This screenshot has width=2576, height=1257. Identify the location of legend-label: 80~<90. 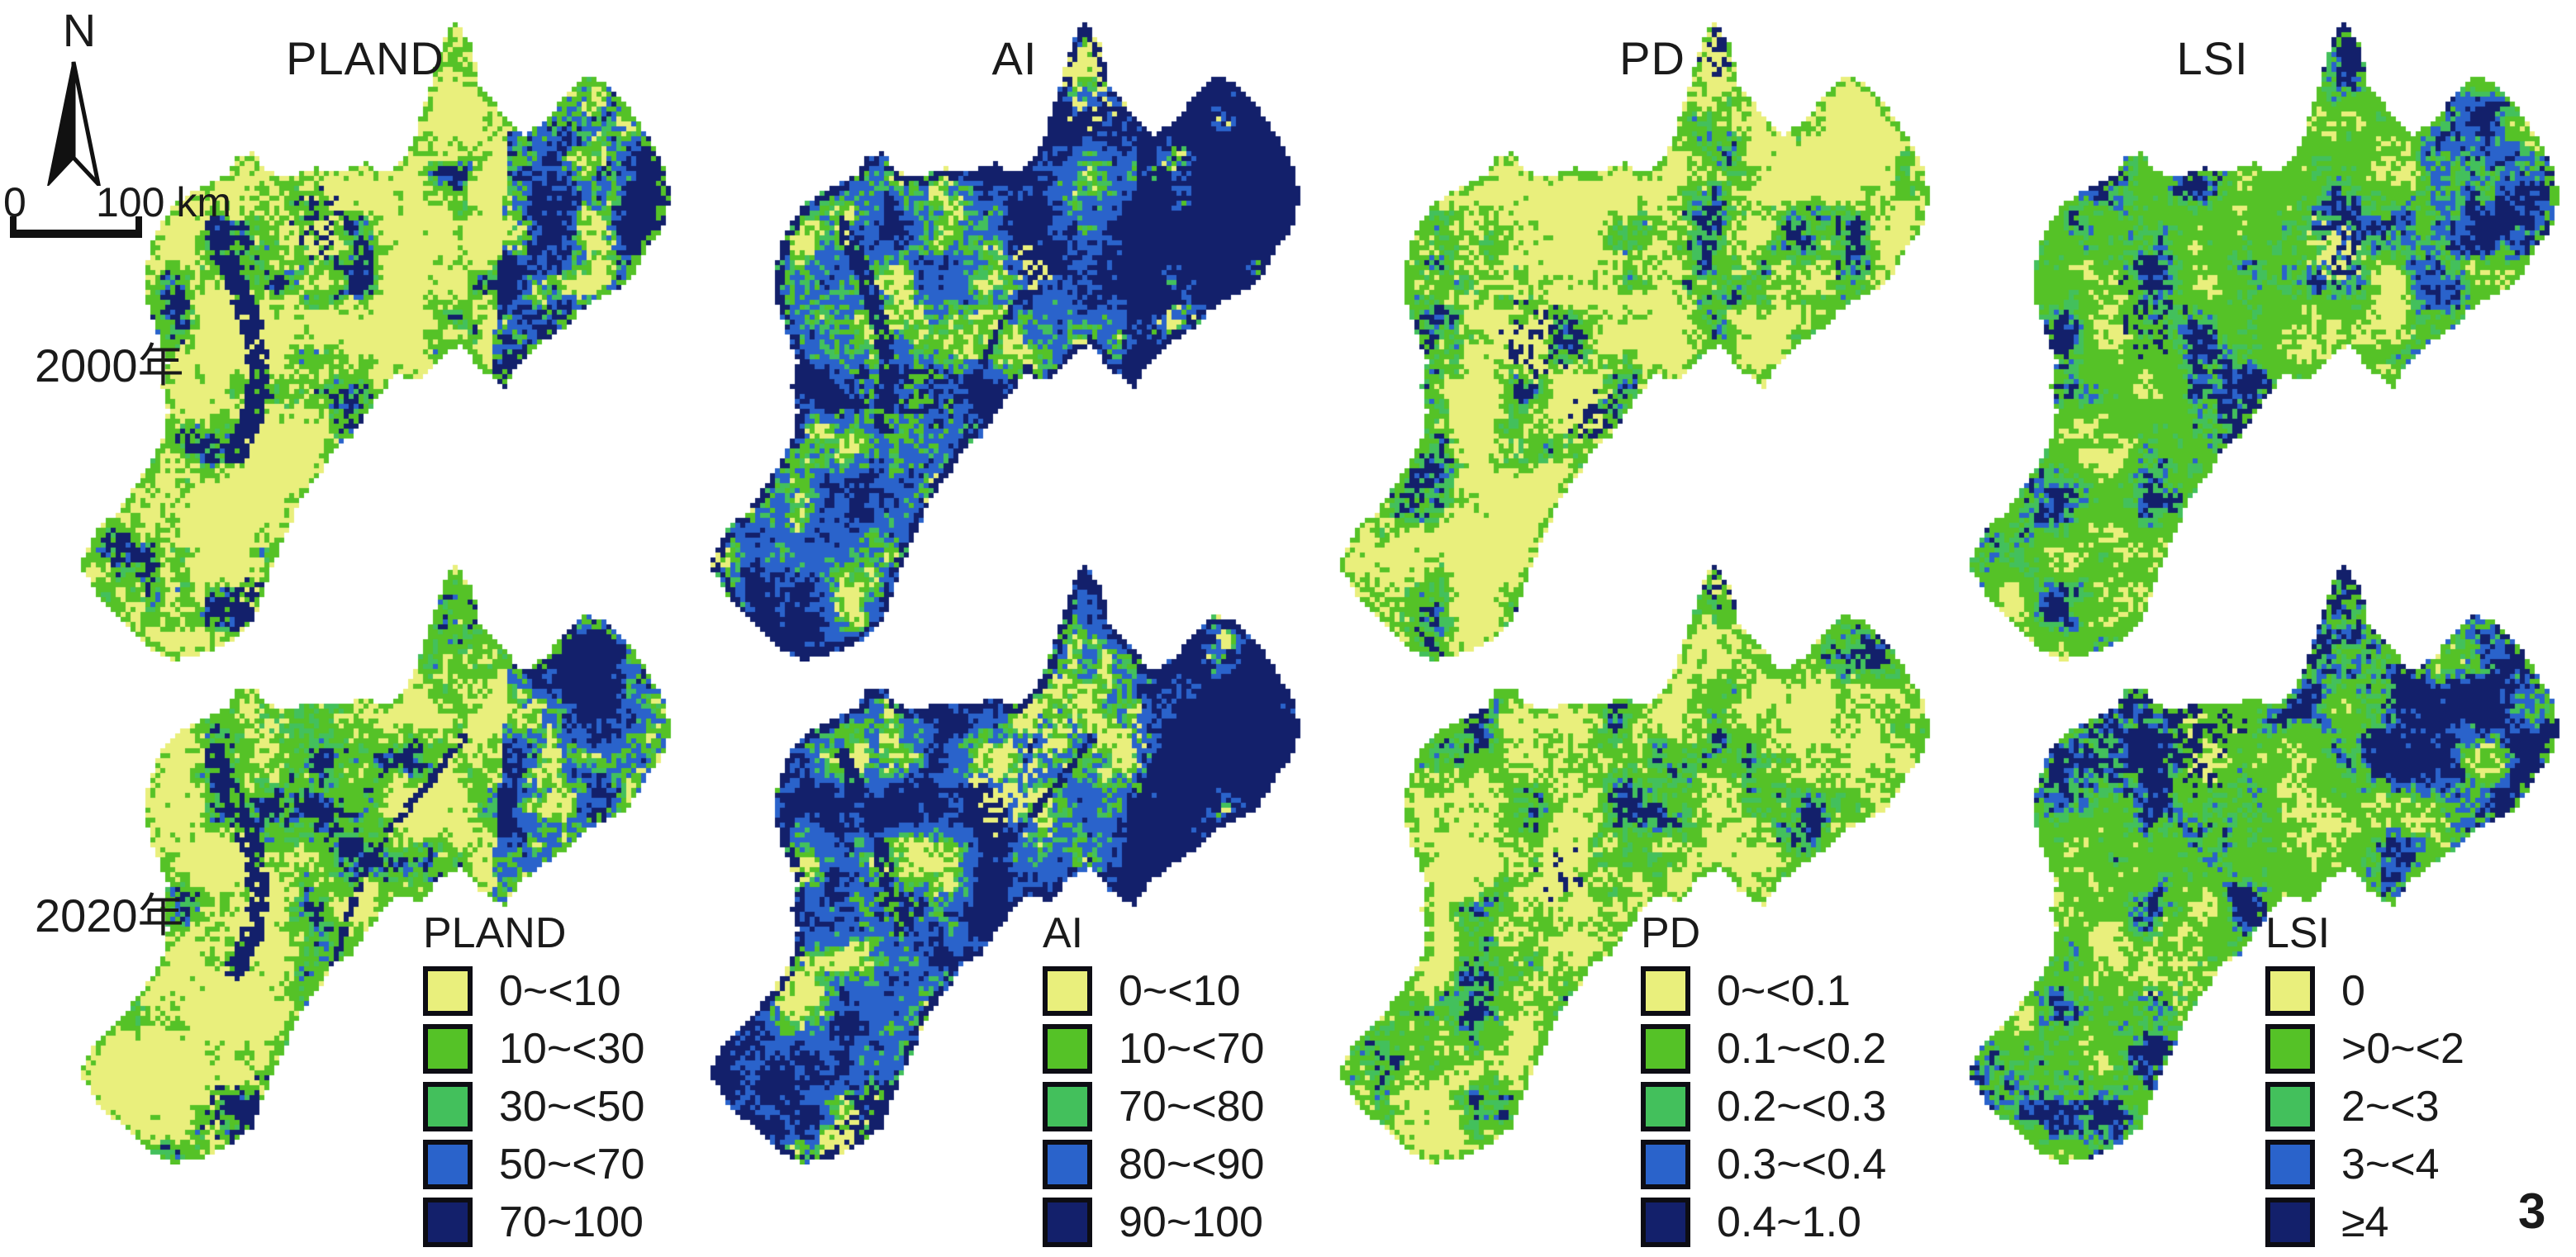
(1192, 1164).